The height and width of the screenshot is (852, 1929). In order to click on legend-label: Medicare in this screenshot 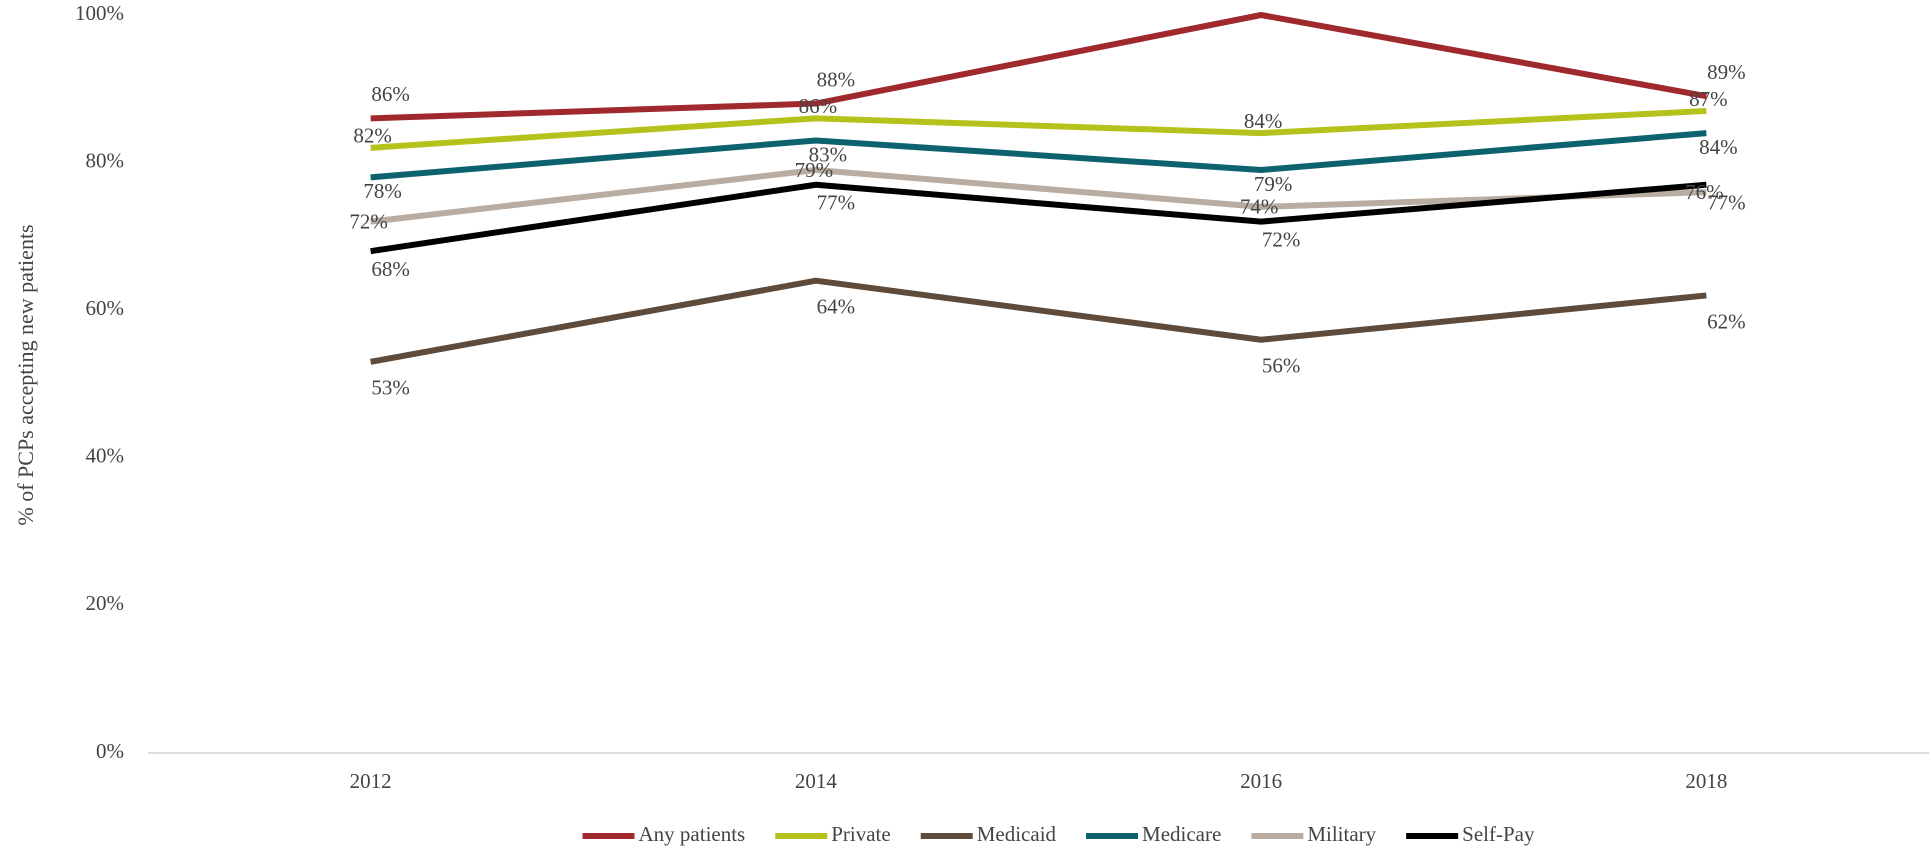, I will do `click(1181, 834)`.